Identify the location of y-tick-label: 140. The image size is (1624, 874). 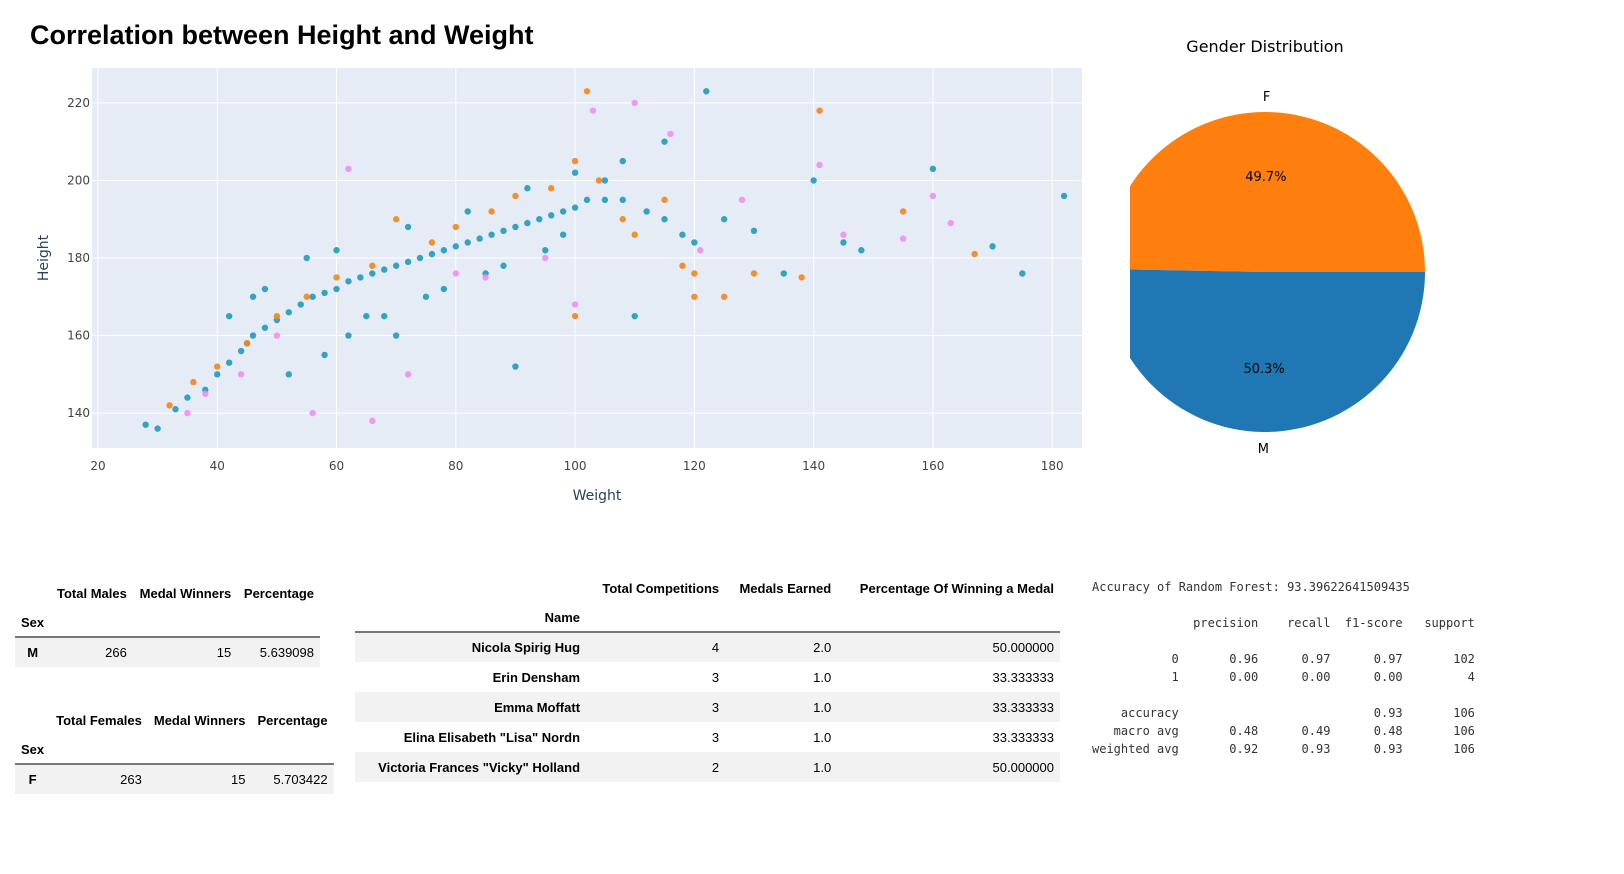
(78, 413).